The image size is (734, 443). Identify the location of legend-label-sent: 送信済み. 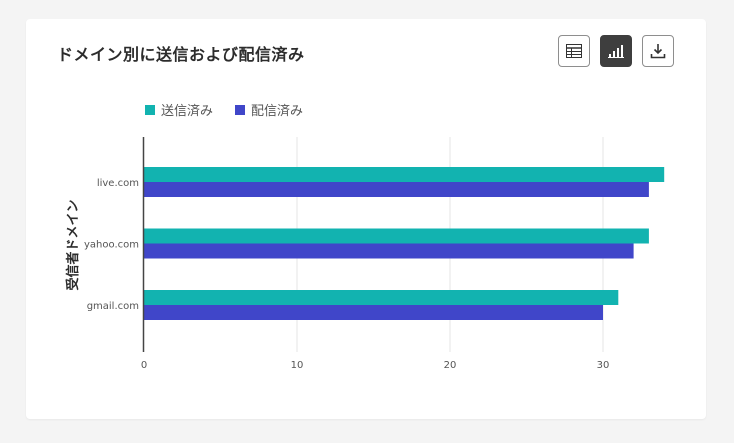
(187, 111).